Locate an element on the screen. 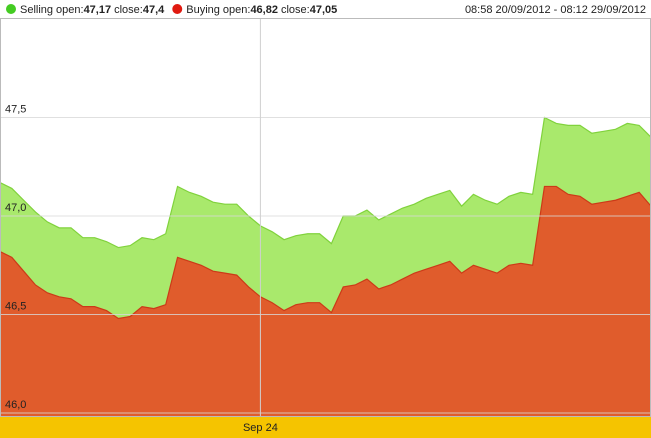 The image size is (651, 438). legend-text: Buying is located at coordinates (203, 10).